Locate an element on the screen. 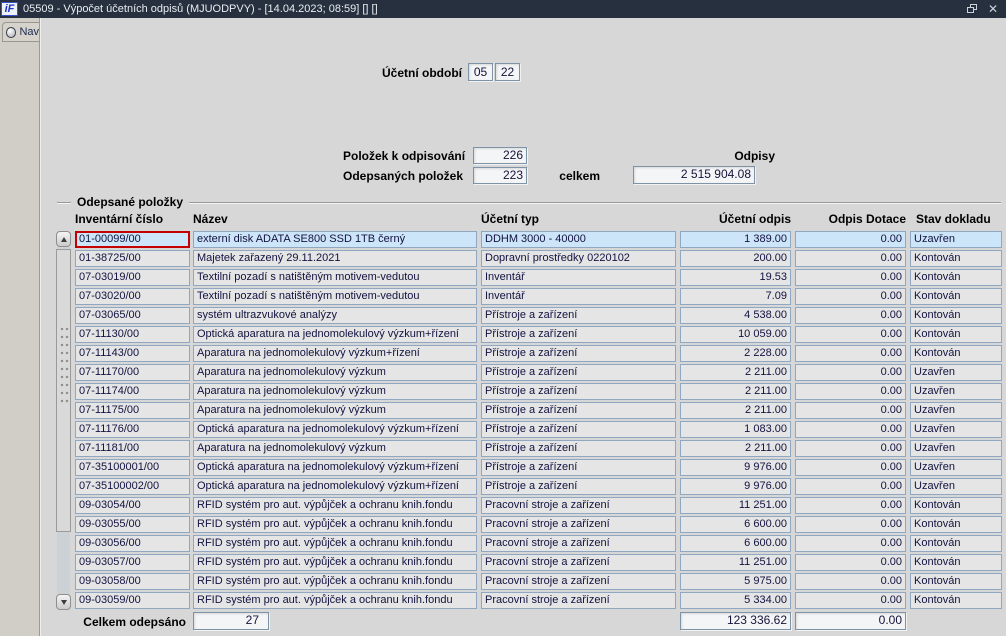 The height and width of the screenshot is (636, 1006). table-cell: 07-11170/00 is located at coordinates (132, 372).